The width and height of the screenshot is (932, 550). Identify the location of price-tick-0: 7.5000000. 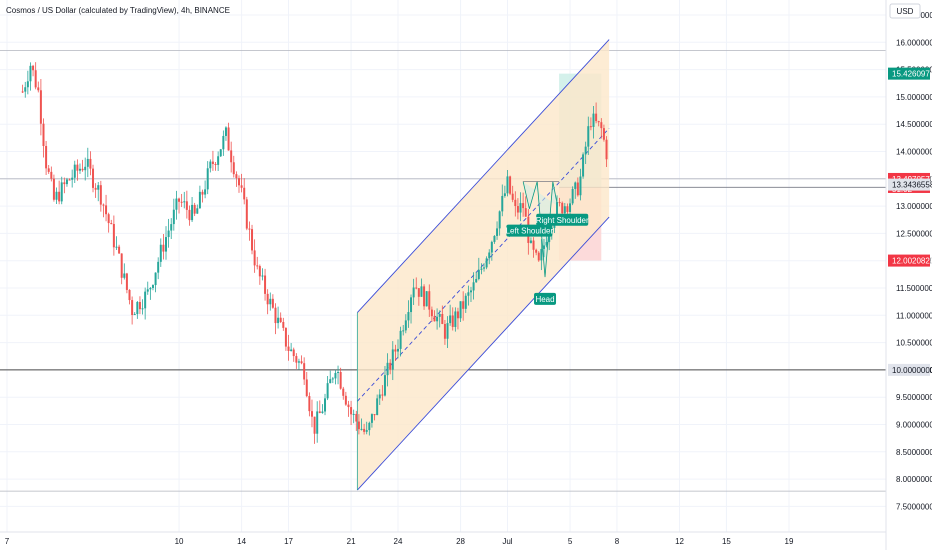
(914, 506).